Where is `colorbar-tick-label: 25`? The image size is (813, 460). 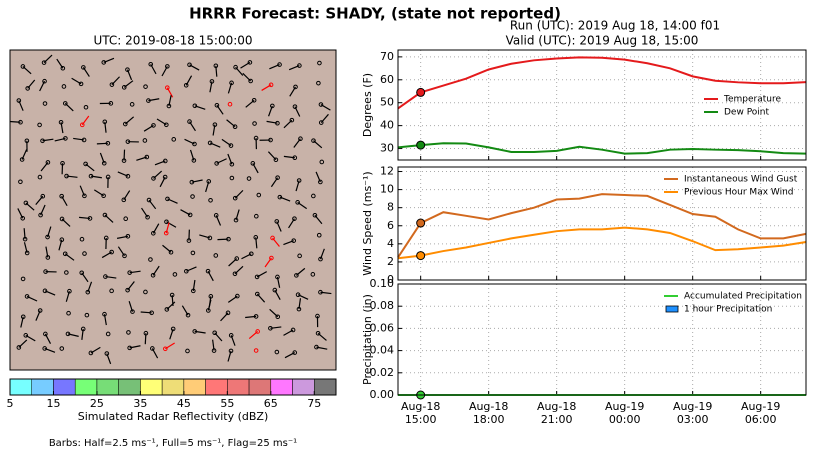
colorbar-tick-label: 25 is located at coordinates (97, 403).